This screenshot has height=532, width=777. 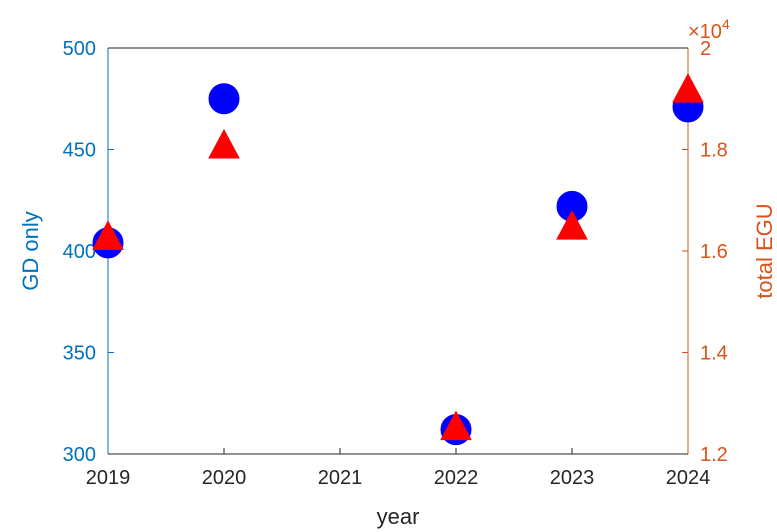 What do you see at coordinates (79, 151) in the screenshot?
I see `left-y-tick-label: 450` at bounding box center [79, 151].